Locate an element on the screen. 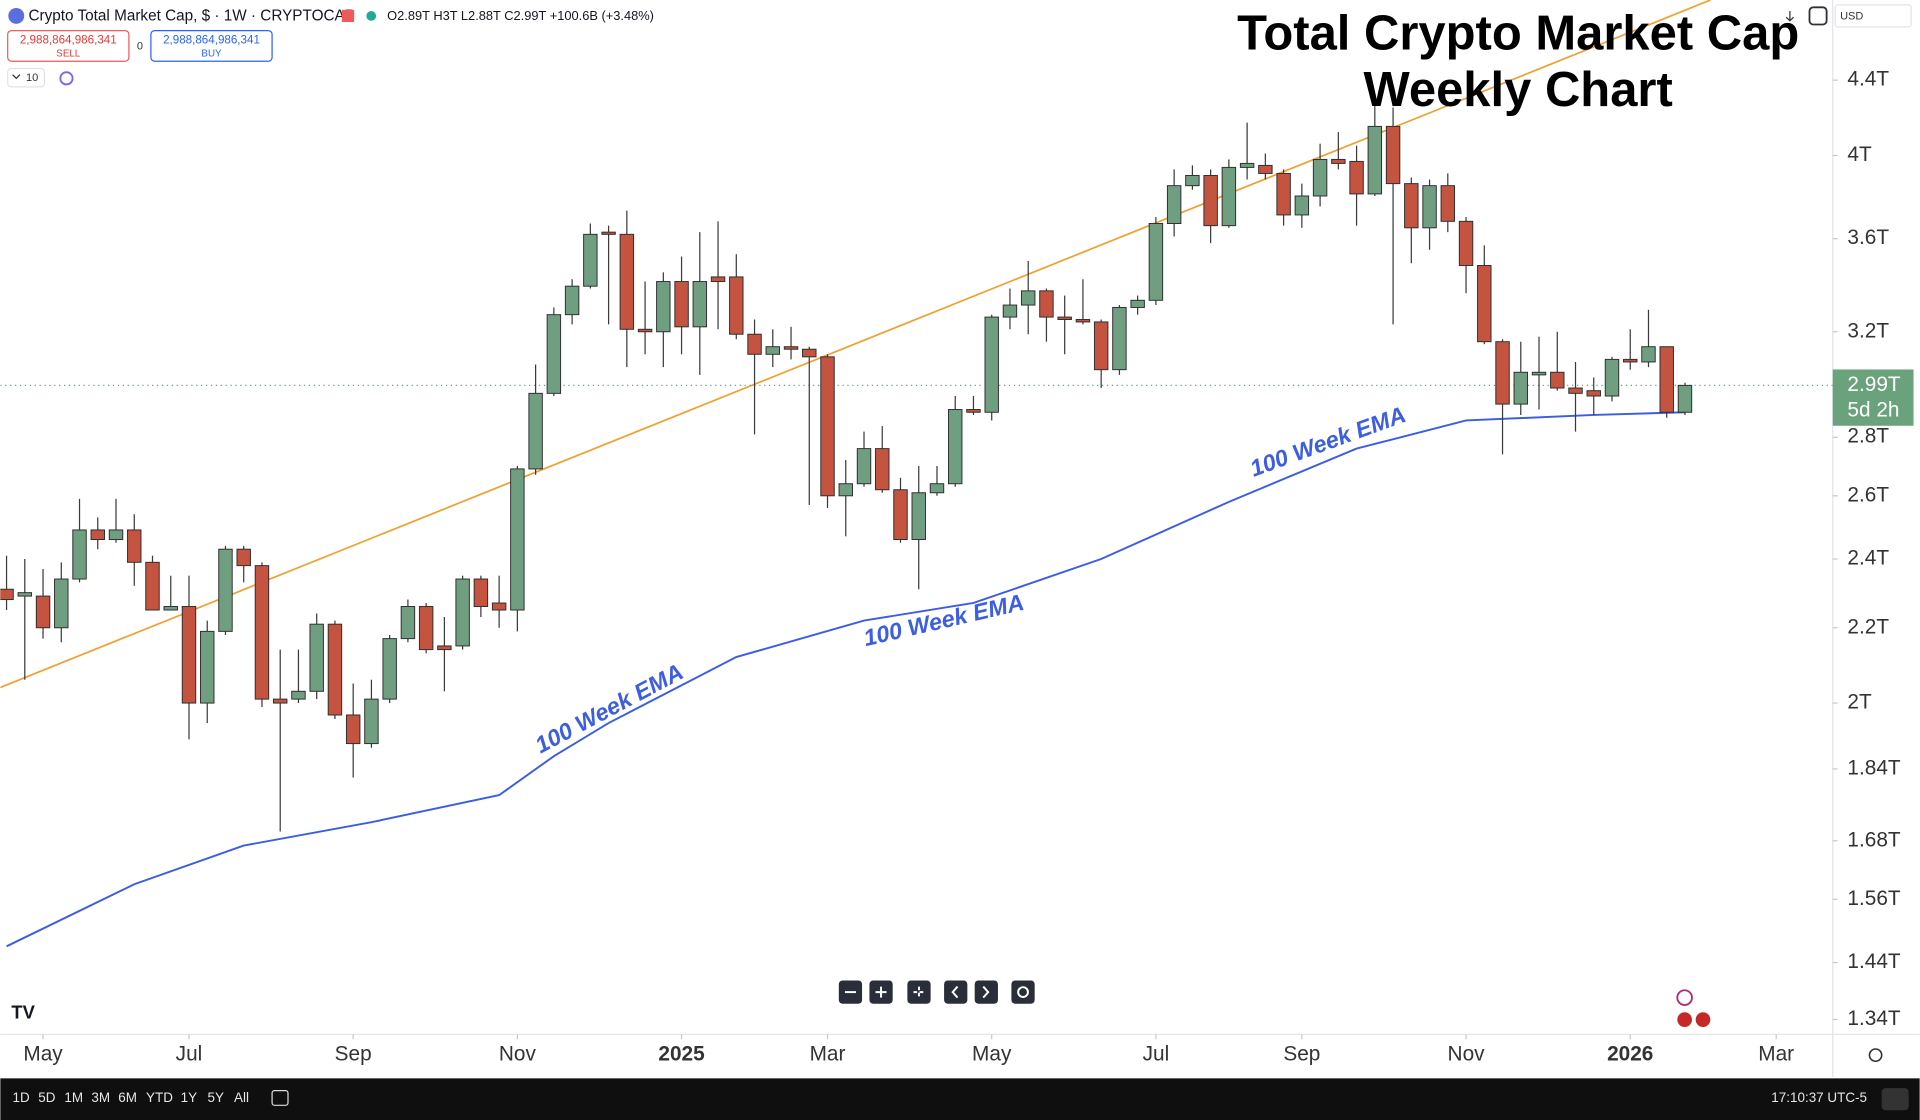 Image resolution: width=1920 pixels, height=1120 pixels. buy-price: 2,988,864,986,341 is located at coordinates (211, 39).